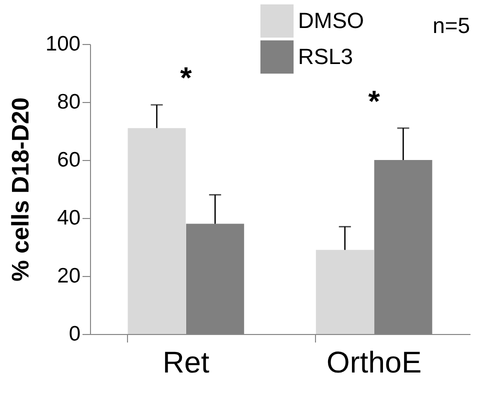 This screenshot has width=503, height=406. I want to click on y-axis-title: % cells D18-D20, so click(20, 189).